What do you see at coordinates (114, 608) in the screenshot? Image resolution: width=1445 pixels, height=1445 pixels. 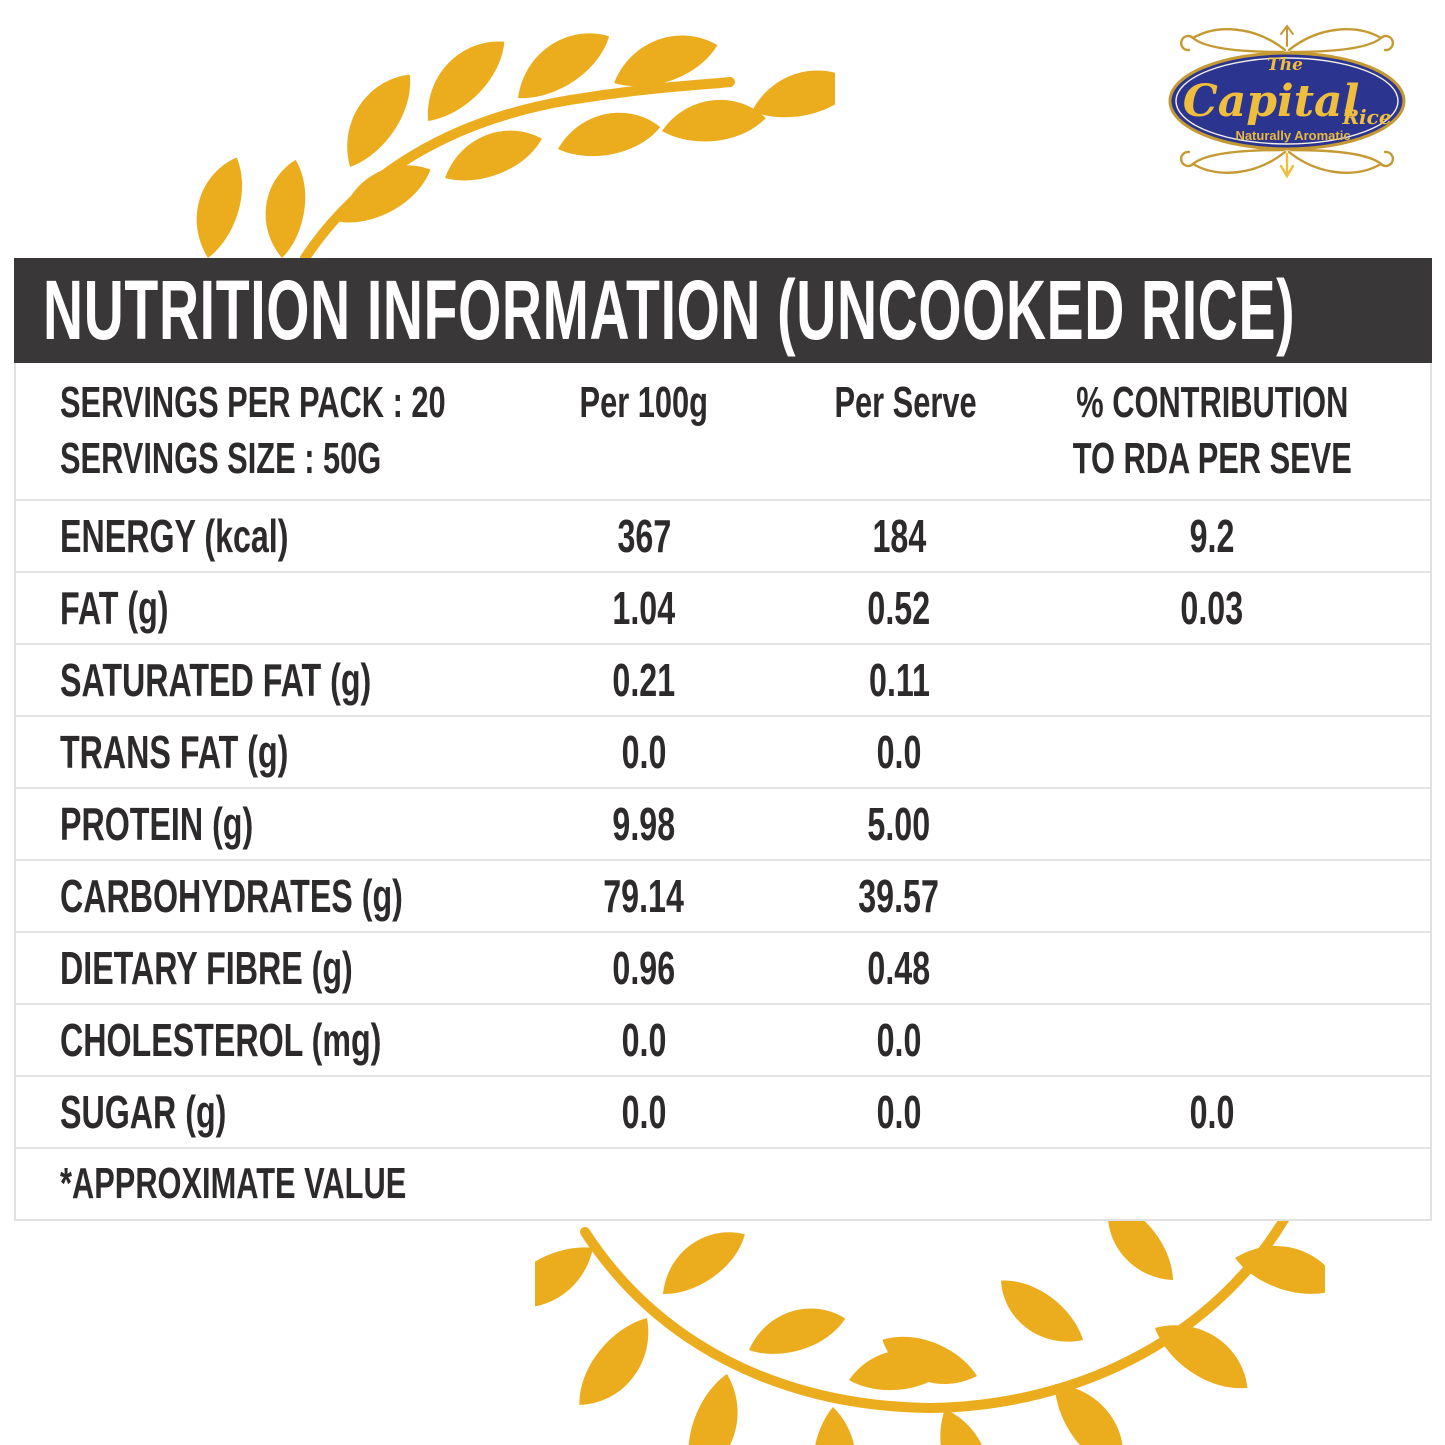 I see `row-label: FAT (g)` at bounding box center [114, 608].